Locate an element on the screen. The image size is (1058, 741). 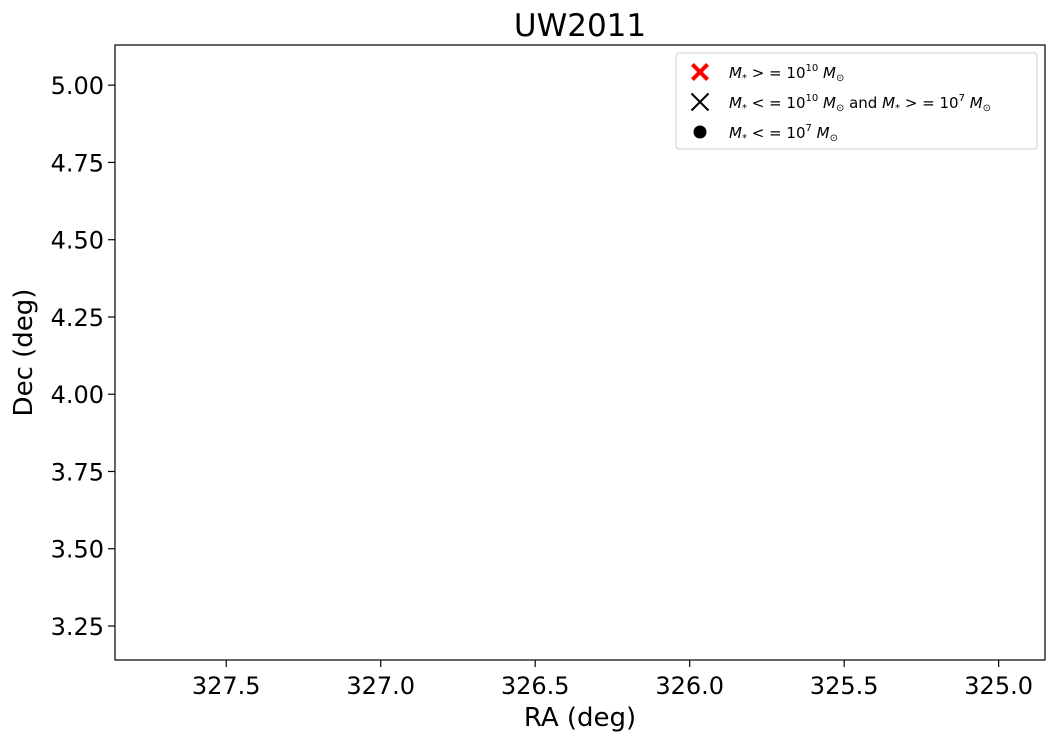
y-tick-label: 4.00 is located at coordinates (77, 395).